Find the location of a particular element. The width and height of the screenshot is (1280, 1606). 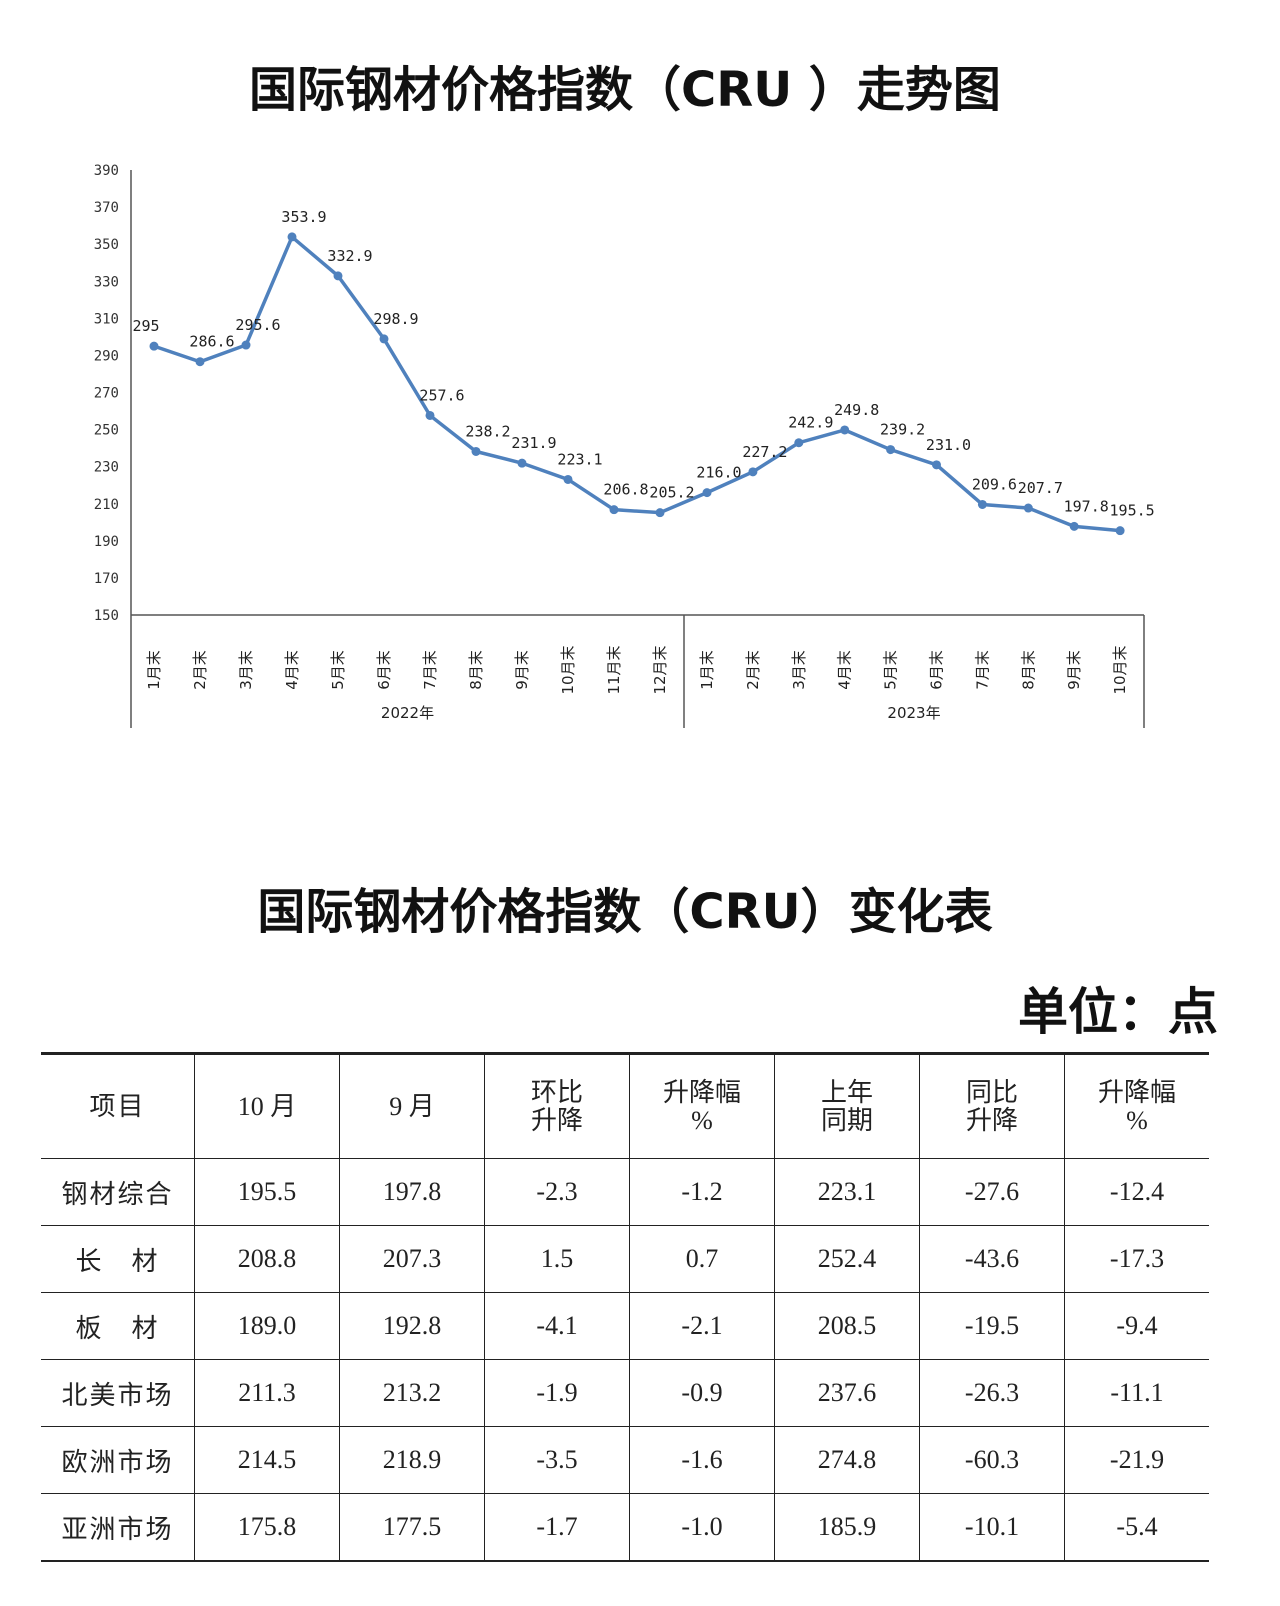

table-cell: 192.8 is located at coordinates (412, 1326).